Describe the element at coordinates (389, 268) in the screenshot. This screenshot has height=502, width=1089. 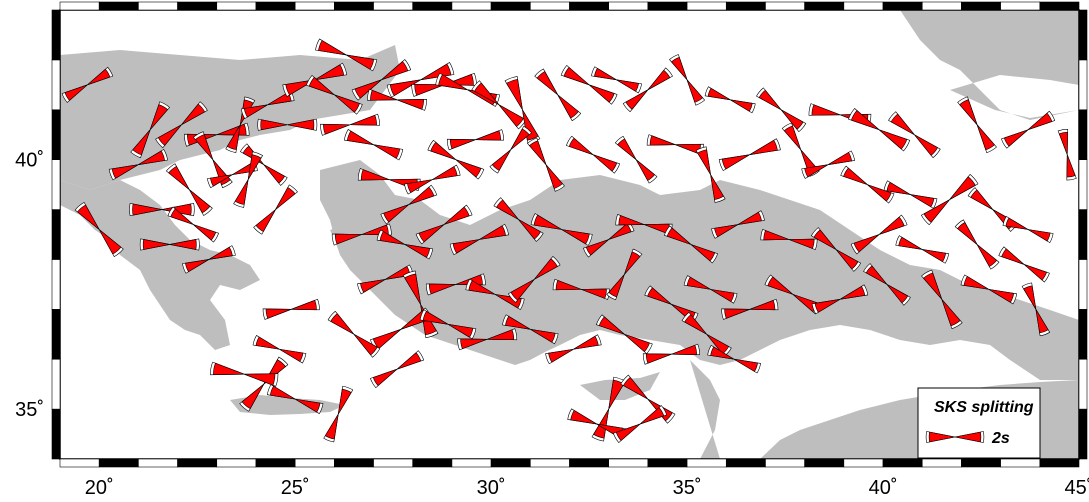
I see `land-aegean-islands` at that location.